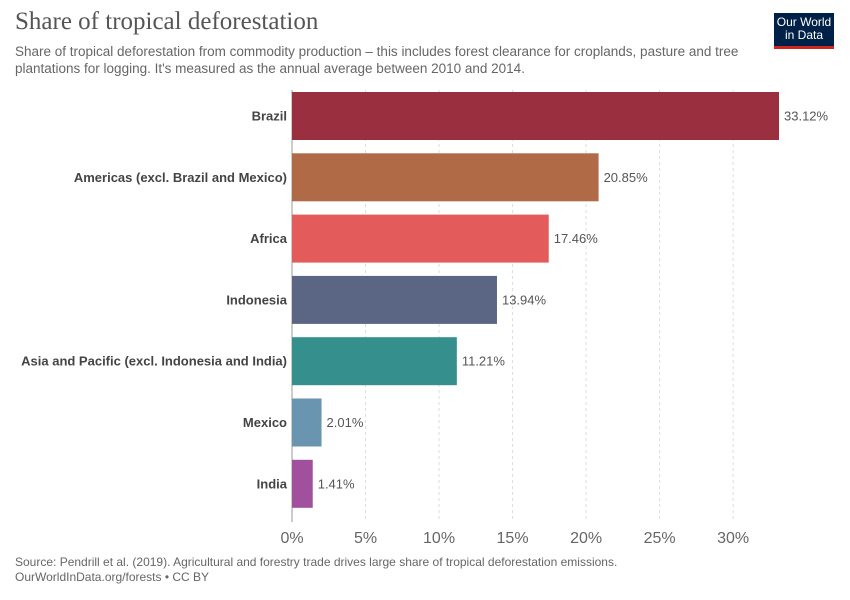 Image resolution: width=850 pixels, height=600 pixels. Describe the element at coordinates (484, 361) in the screenshot. I see `data-label: 11.21%` at that location.